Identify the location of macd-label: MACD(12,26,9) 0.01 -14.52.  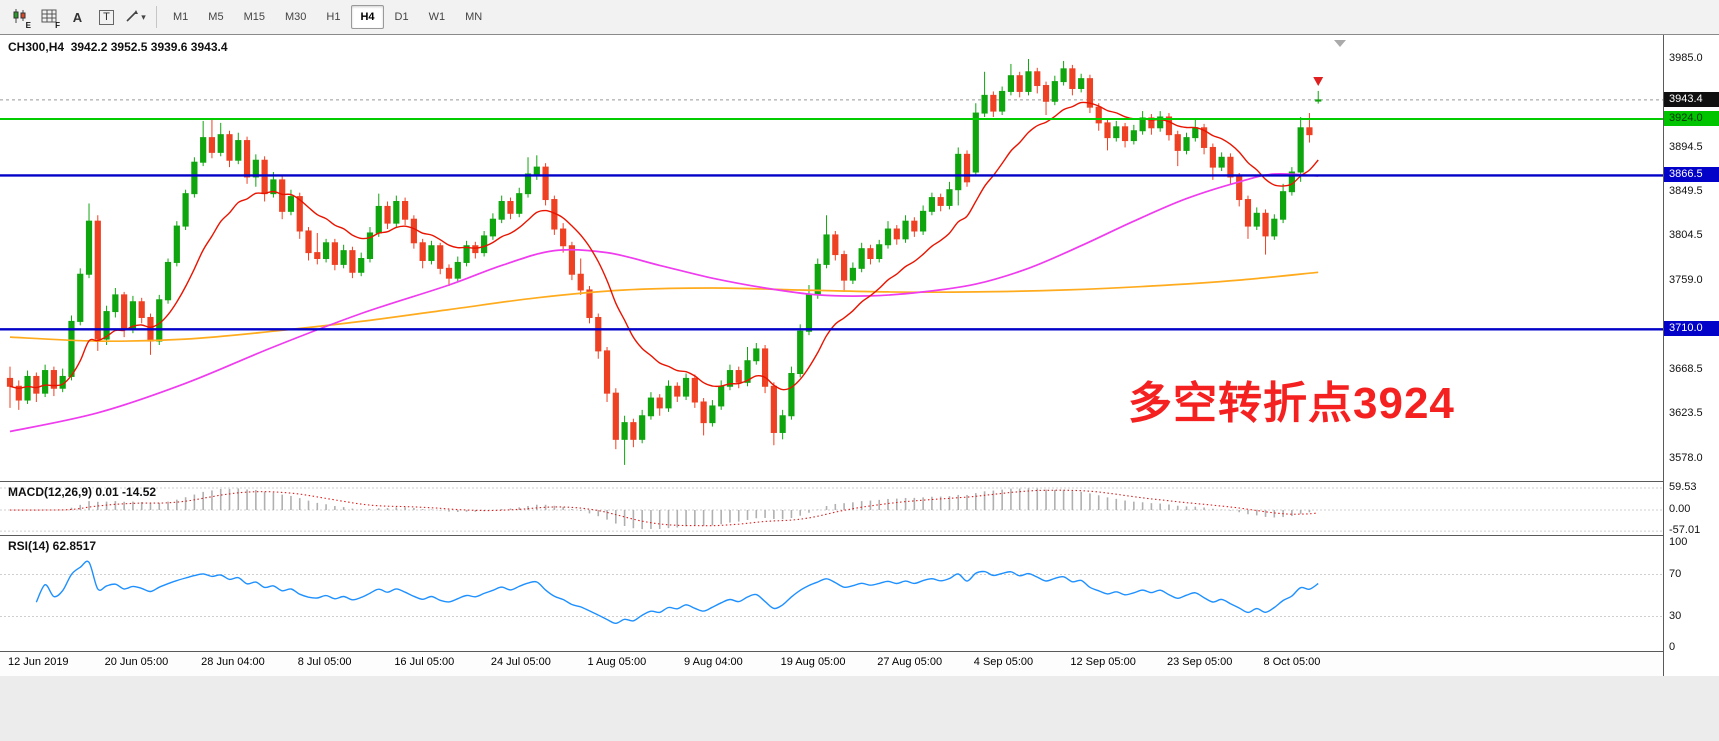
(82, 492).